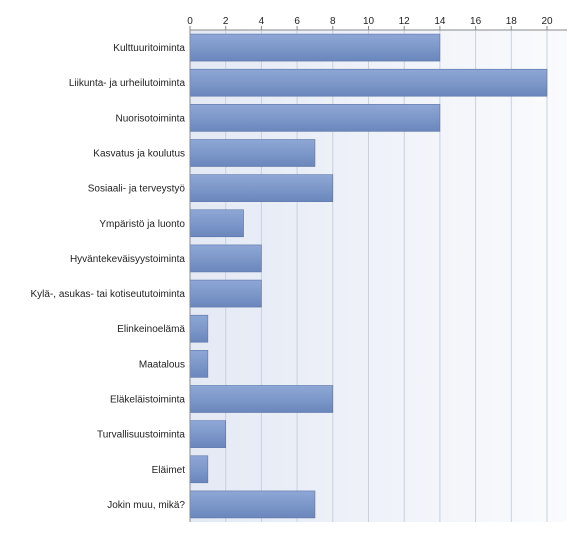 The image size is (580, 540). What do you see at coordinates (137, 189) in the screenshot?
I see `category-label: Sosiaali- ja terveystyö` at bounding box center [137, 189].